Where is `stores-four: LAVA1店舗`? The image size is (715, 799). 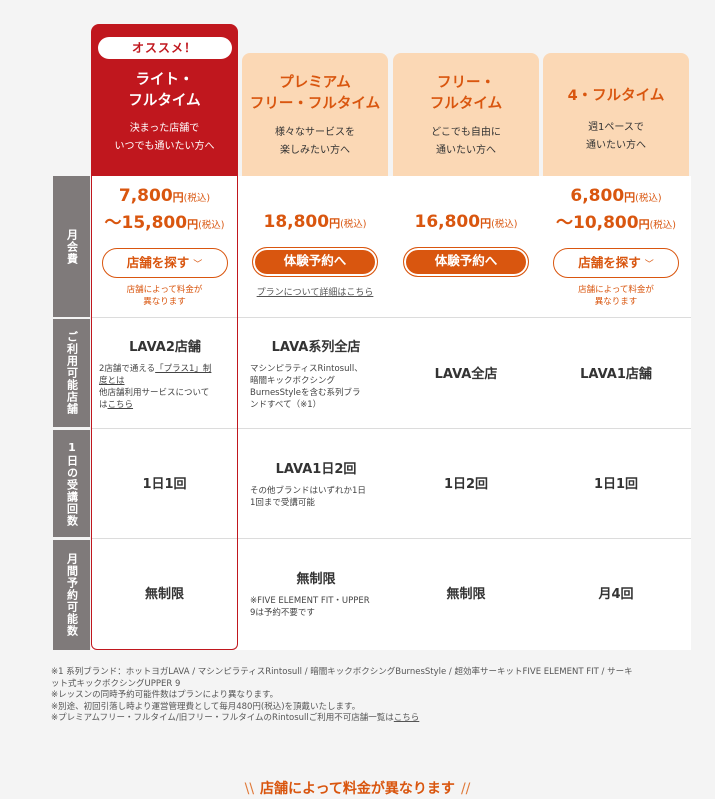
stores-four: LAVA1店舗 is located at coordinates (616, 375).